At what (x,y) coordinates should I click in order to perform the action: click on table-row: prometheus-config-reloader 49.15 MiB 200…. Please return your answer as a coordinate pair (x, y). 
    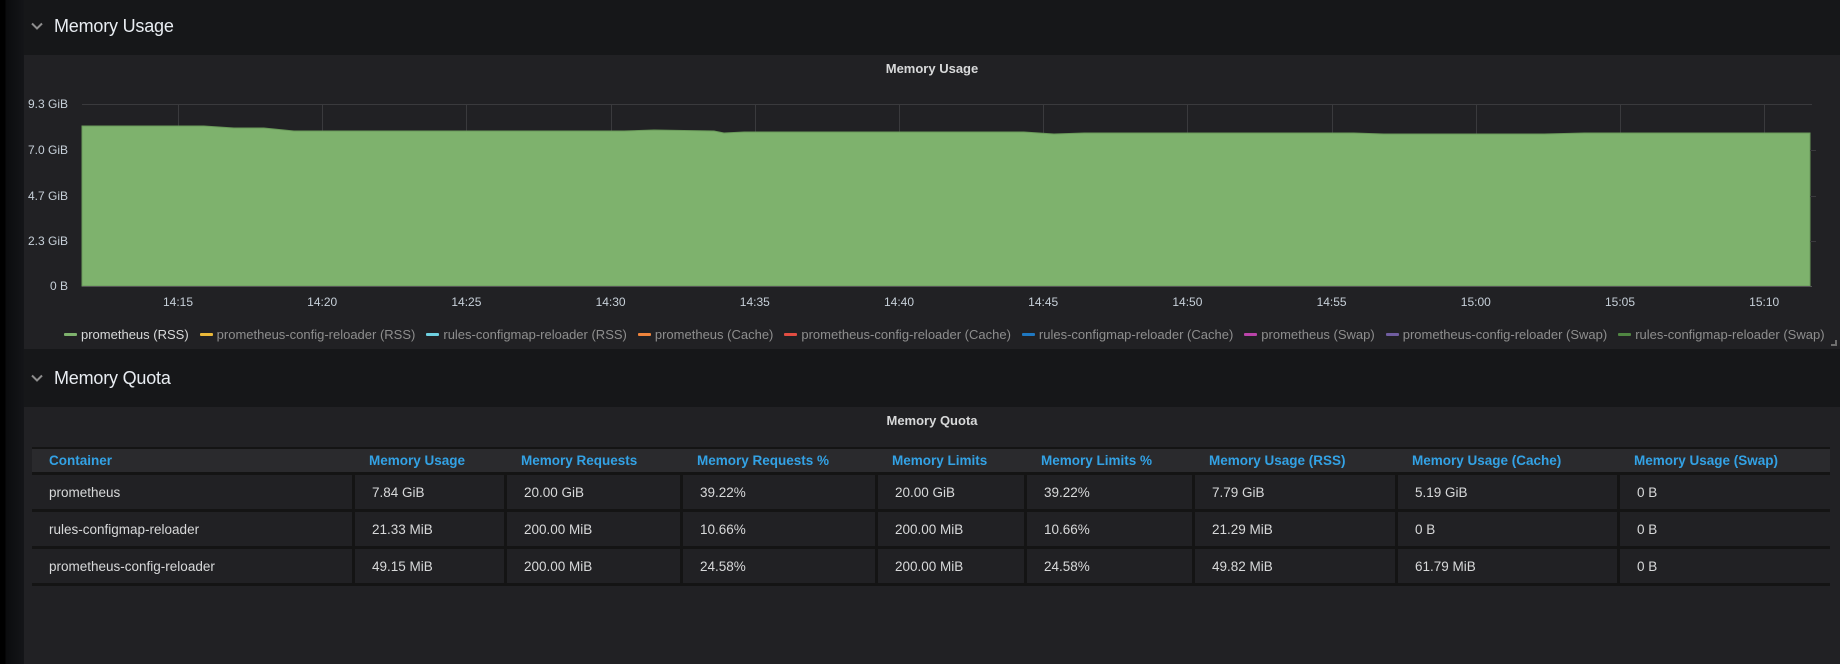
    Looking at the image, I should click on (931, 567).